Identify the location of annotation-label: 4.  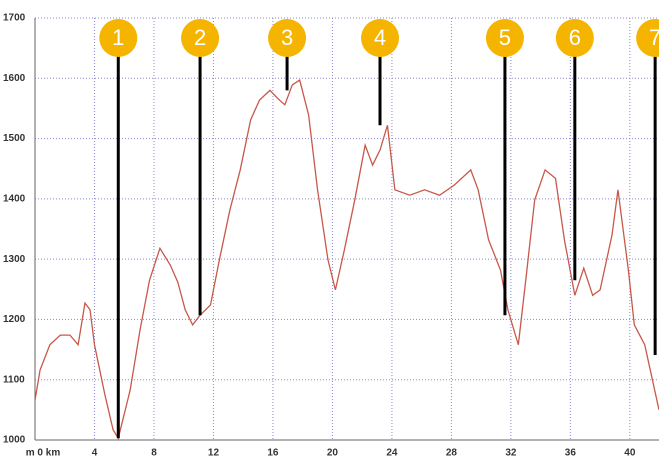
(380, 37).